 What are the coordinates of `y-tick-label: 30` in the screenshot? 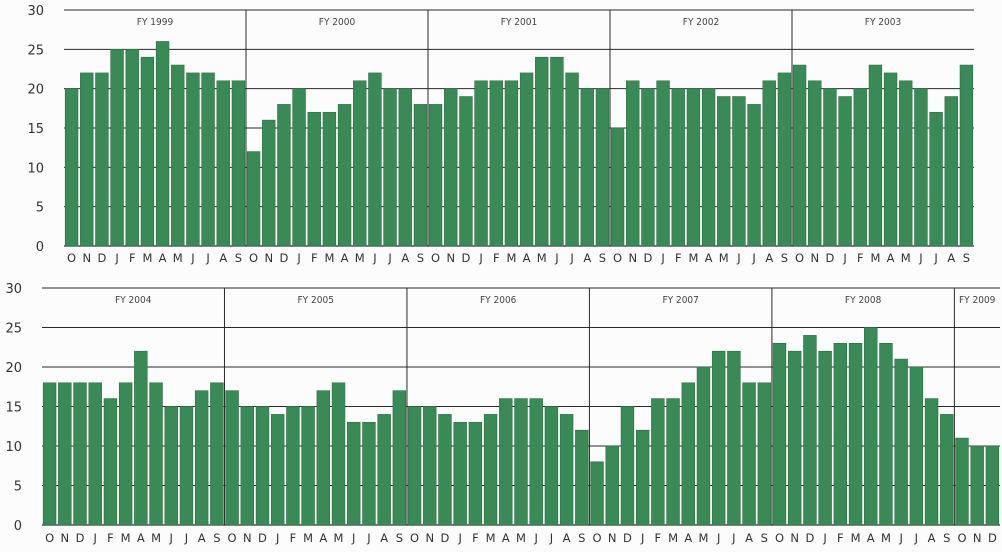 It's located at (35, 11).